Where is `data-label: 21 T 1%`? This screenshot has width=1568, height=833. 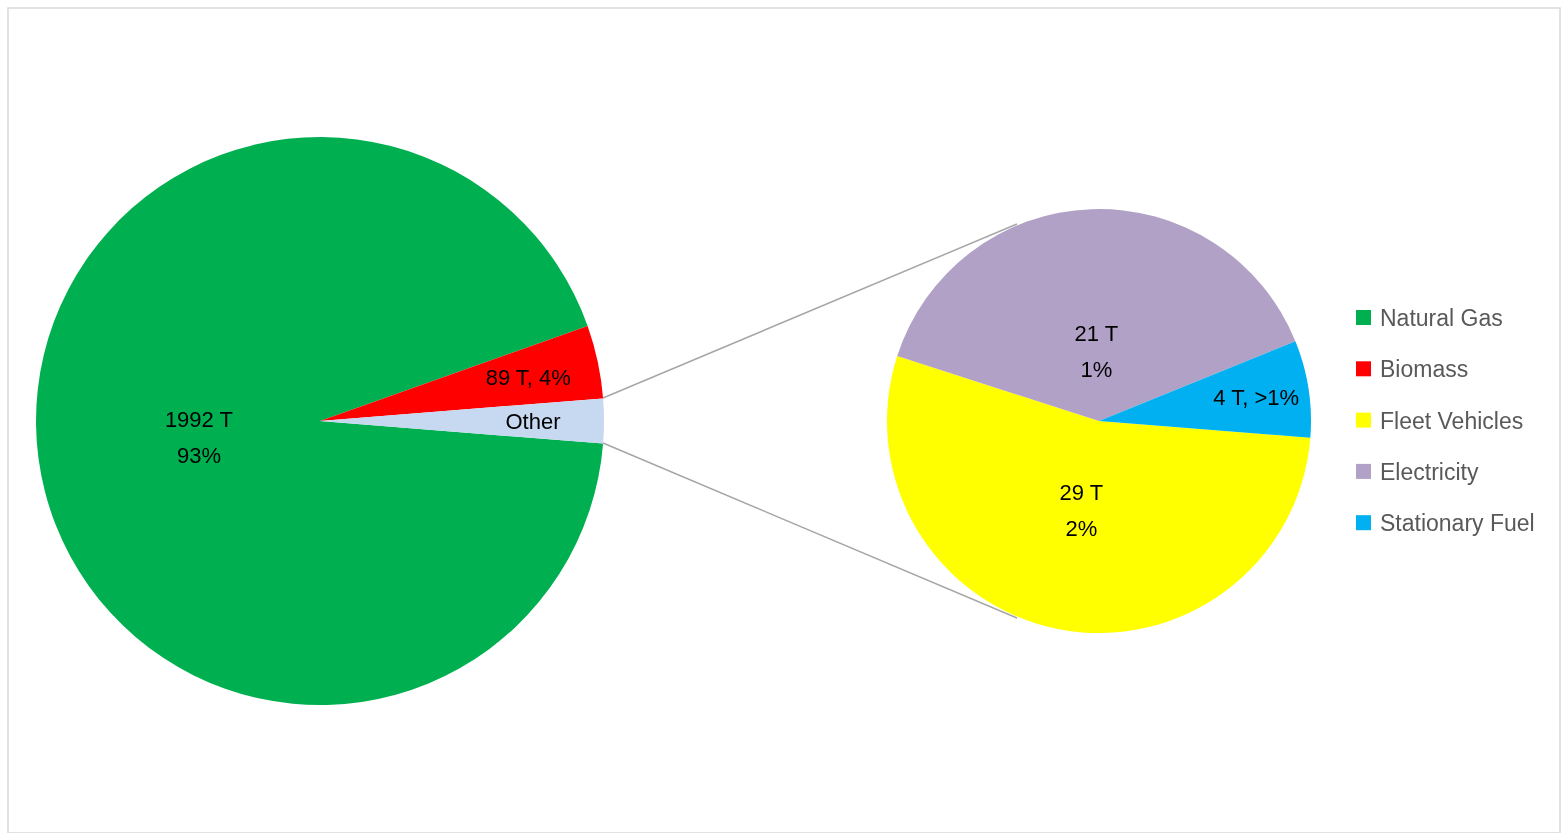
data-label: 21 T 1% is located at coordinates (1096, 352).